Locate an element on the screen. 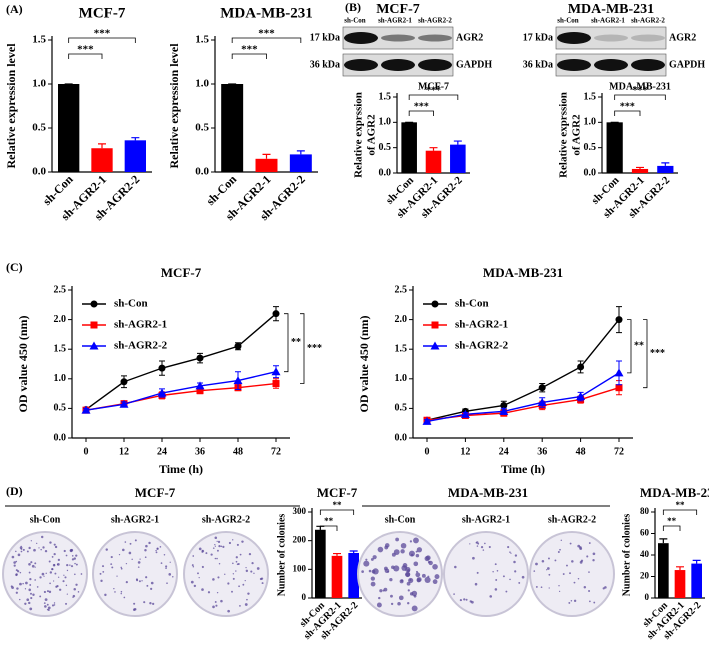 Image resolution: width=709 pixels, height=654 pixels. x-tick-label: 36 is located at coordinates (200, 451).